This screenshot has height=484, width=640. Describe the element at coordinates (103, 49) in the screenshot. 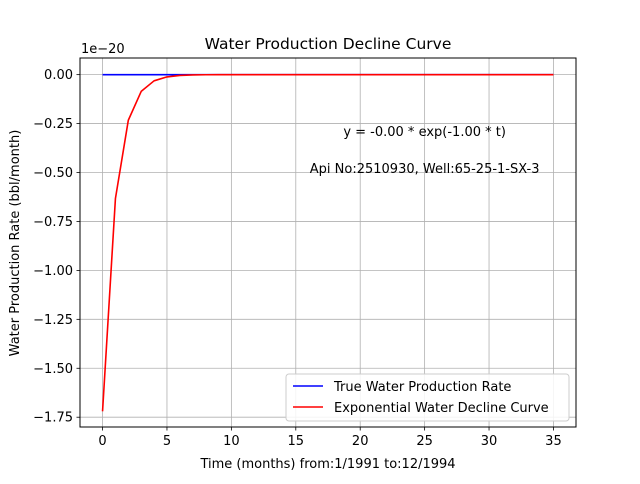

I see `y-axis-offset-label: 1e−20` at that location.